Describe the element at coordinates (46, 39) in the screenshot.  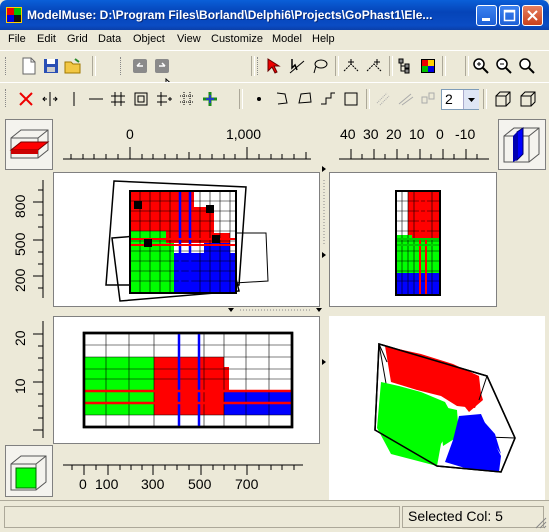
I see `menu-edit: Edit` at that location.